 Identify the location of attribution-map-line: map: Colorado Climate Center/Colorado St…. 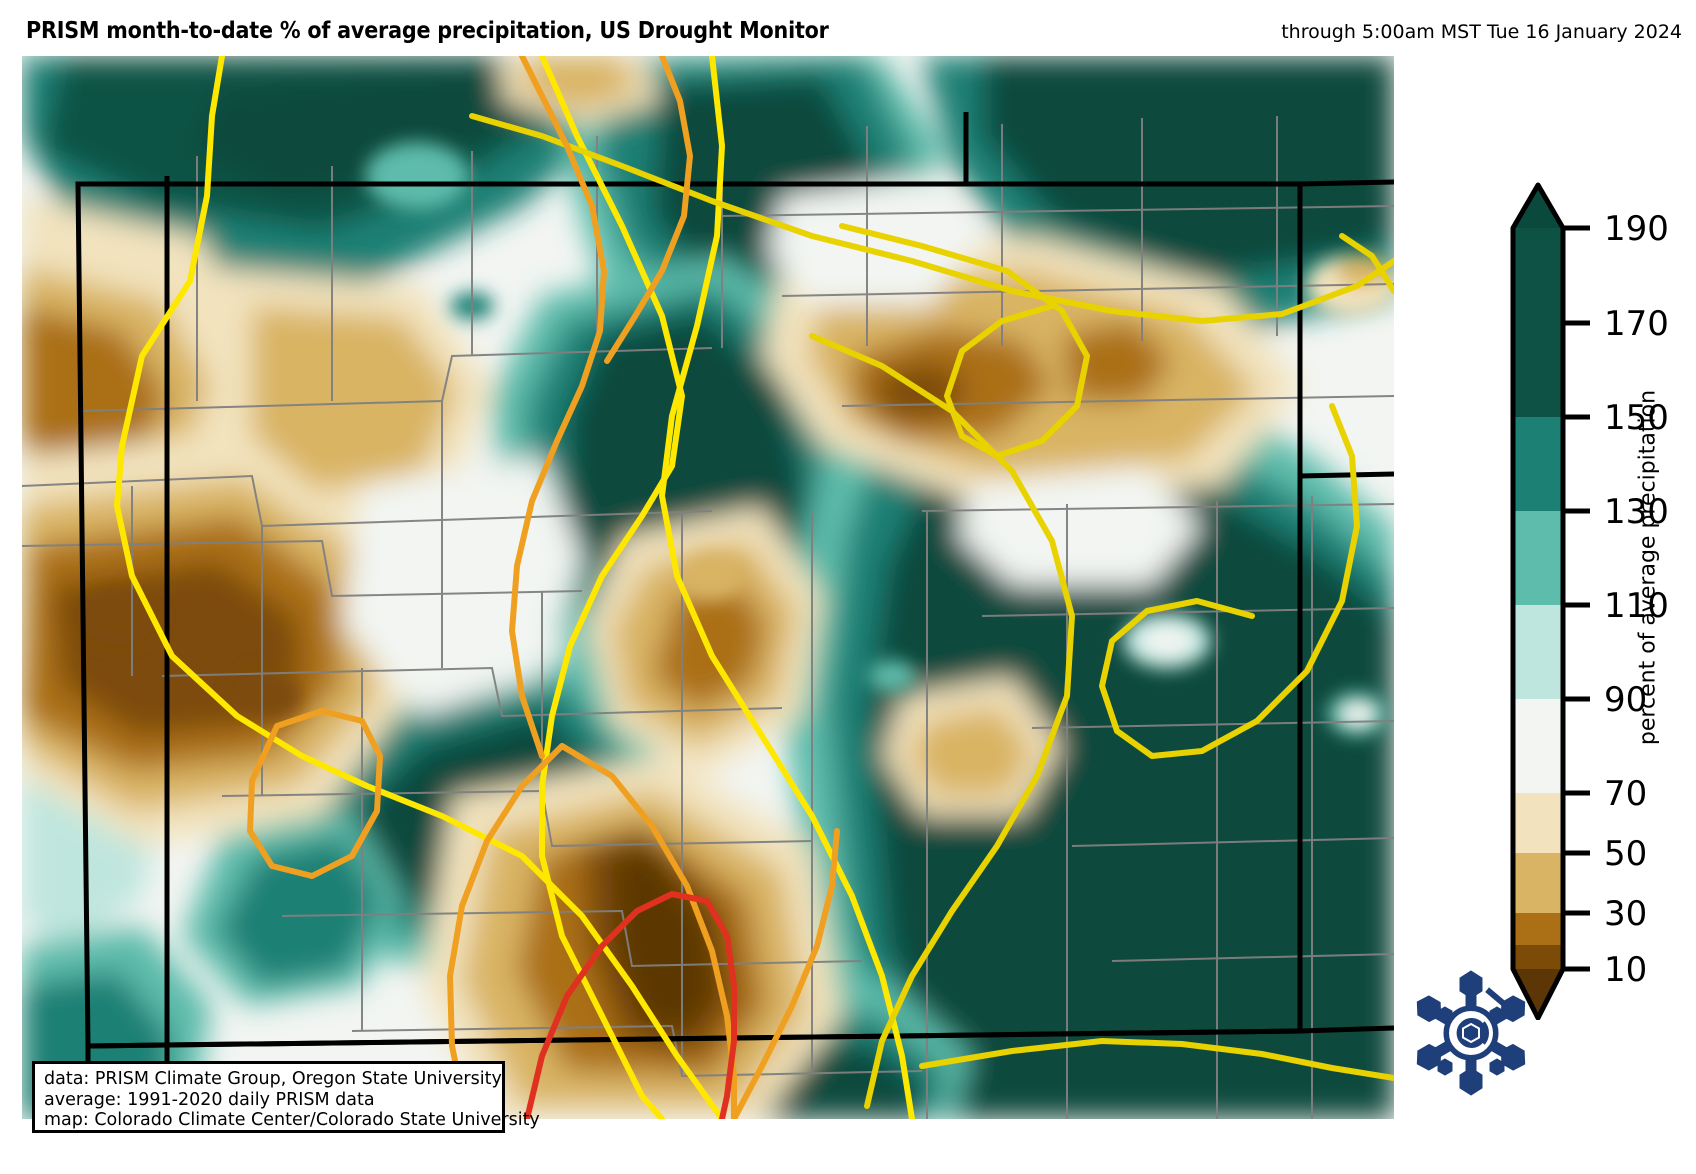
(292, 1120).